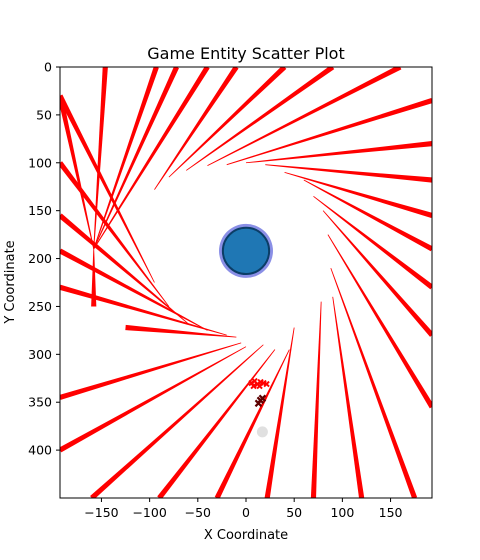 Image resolution: width=480 pixels, height=560 pixels. Describe the element at coordinates (40, 162) in the screenshot. I see `y-tick-label: 100` at that location.